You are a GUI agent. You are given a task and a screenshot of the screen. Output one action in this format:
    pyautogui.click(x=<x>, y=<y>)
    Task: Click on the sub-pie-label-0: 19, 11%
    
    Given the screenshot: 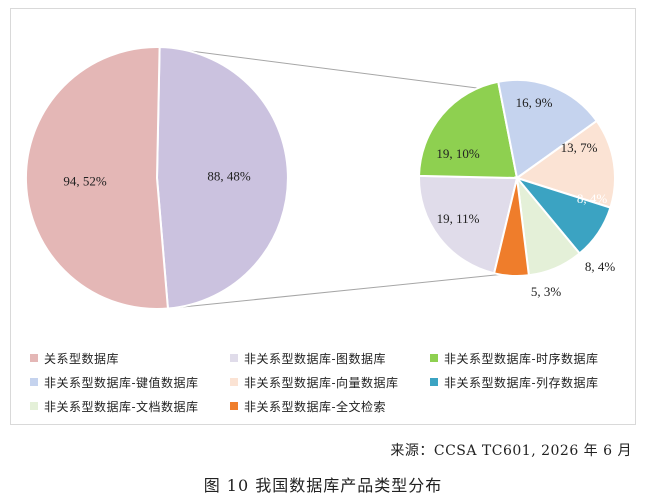 What is the action you would take?
    pyautogui.click(x=458, y=218)
    